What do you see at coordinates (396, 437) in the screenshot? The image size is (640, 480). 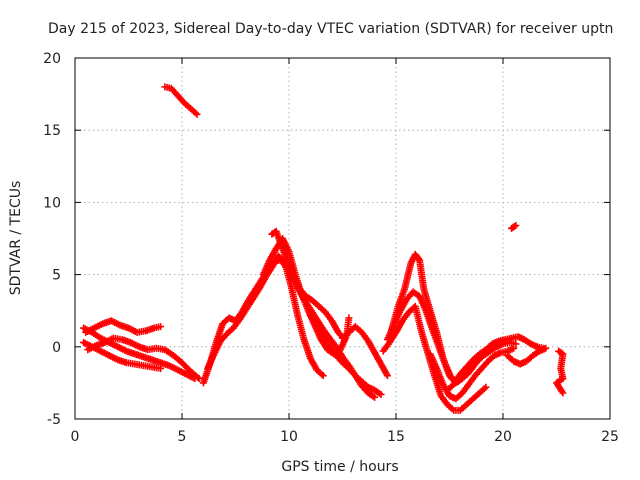 I see `x-tick-label: 15` at bounding box center [396, 437].